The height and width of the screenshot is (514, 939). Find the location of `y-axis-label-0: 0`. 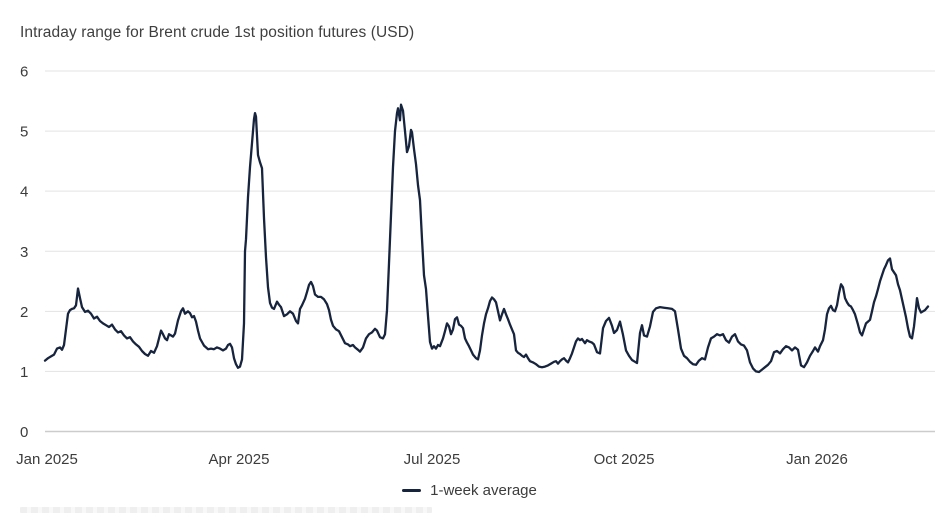

y-axis-label-0: 0 is located at coordinates (24, 432).